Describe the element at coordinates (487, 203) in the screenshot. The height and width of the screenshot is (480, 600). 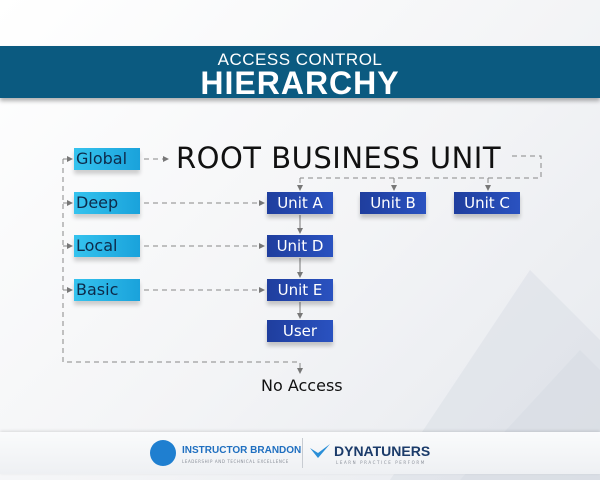
I see `unit-c: Unit C` at that location.